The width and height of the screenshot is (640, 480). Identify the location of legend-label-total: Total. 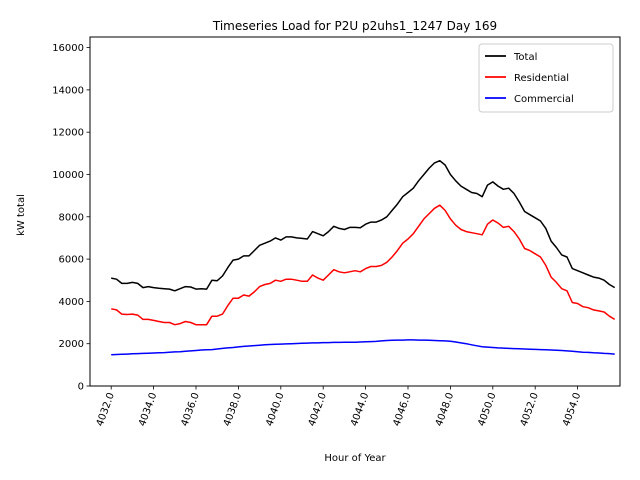
(525, 57).